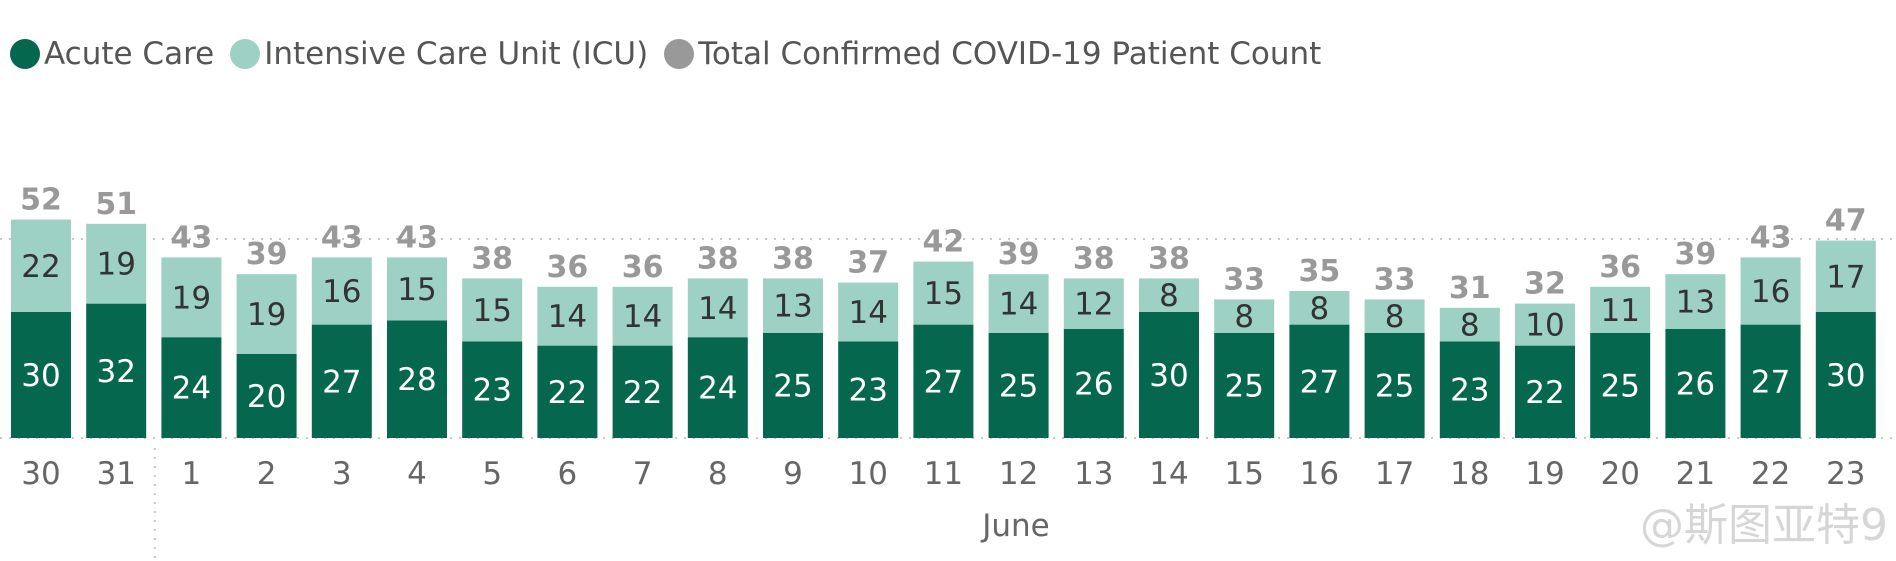  I want to click on label-icu-1: 19, so click(191, 298).